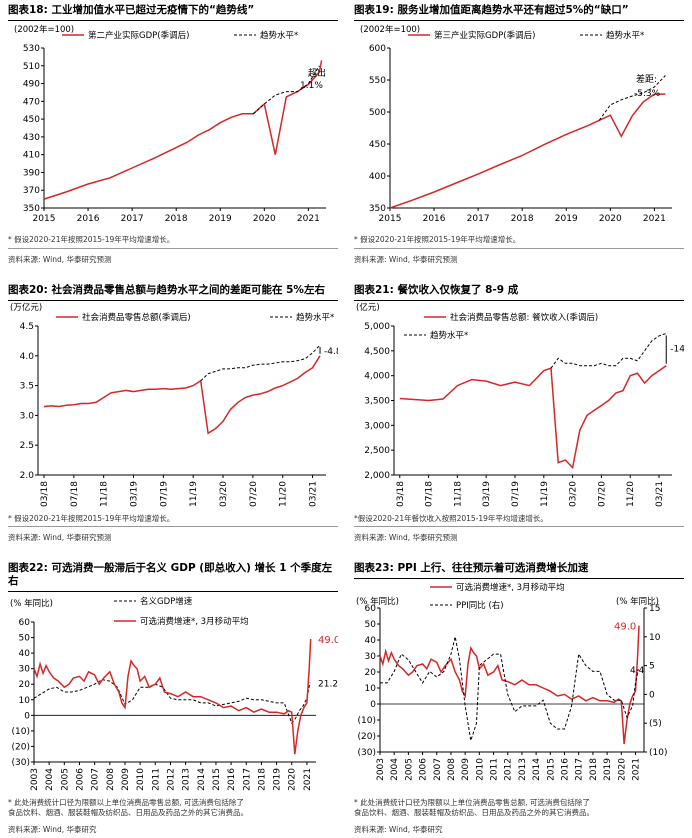  I want to click on x-tick-label: 2010, so click(480, 769).